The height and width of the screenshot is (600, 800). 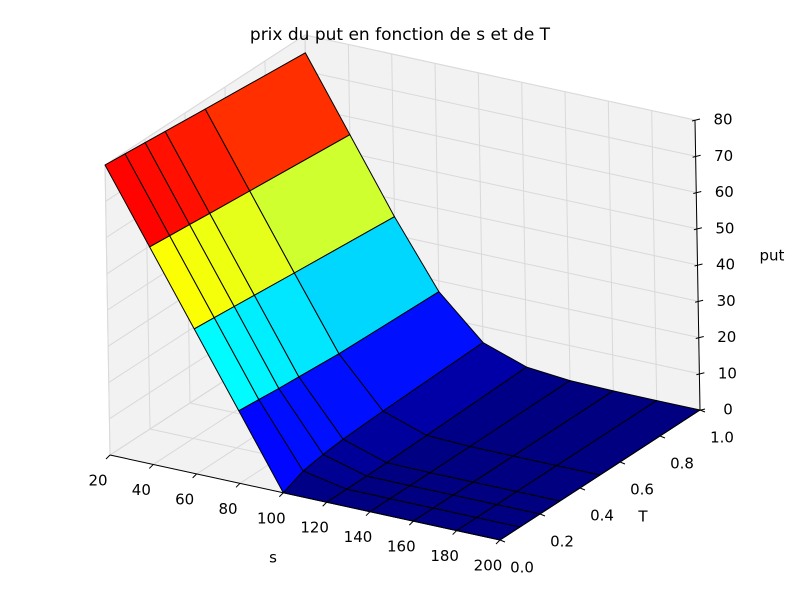 I want to click on y-tick-label: 1.0, so click(x=722, y=438).